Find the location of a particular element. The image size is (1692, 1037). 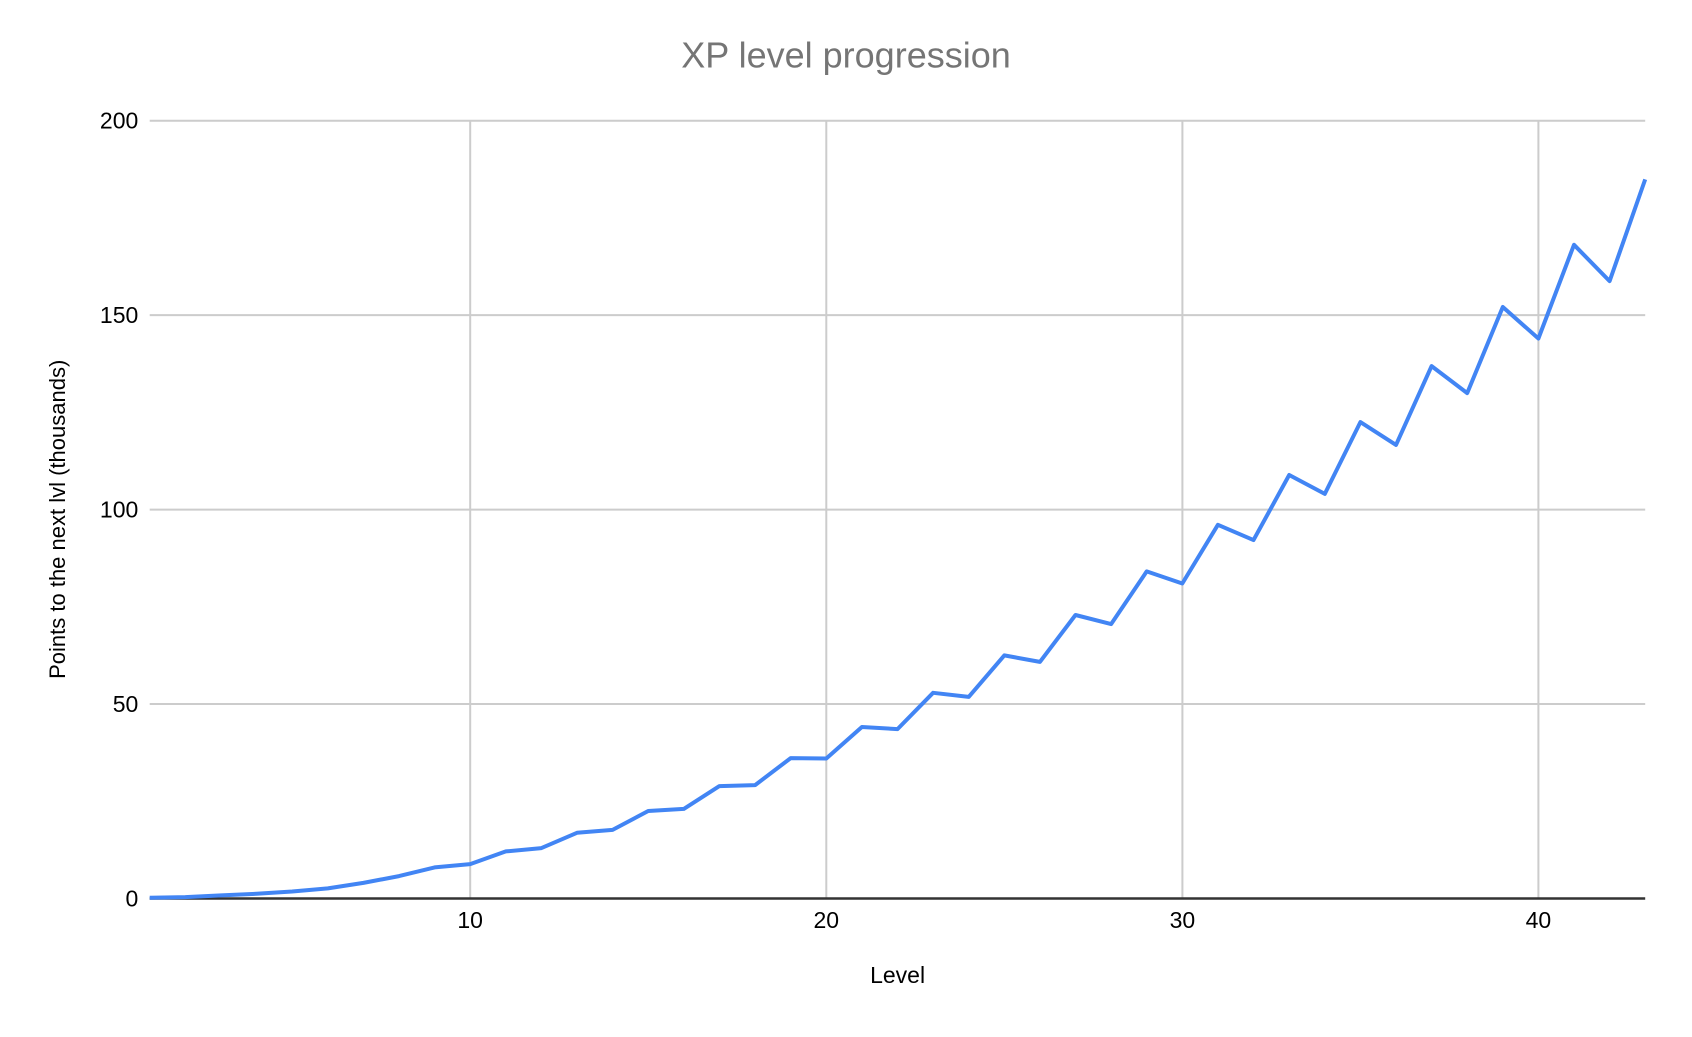

svg-text: 200 is located at coordinates (119, 121).